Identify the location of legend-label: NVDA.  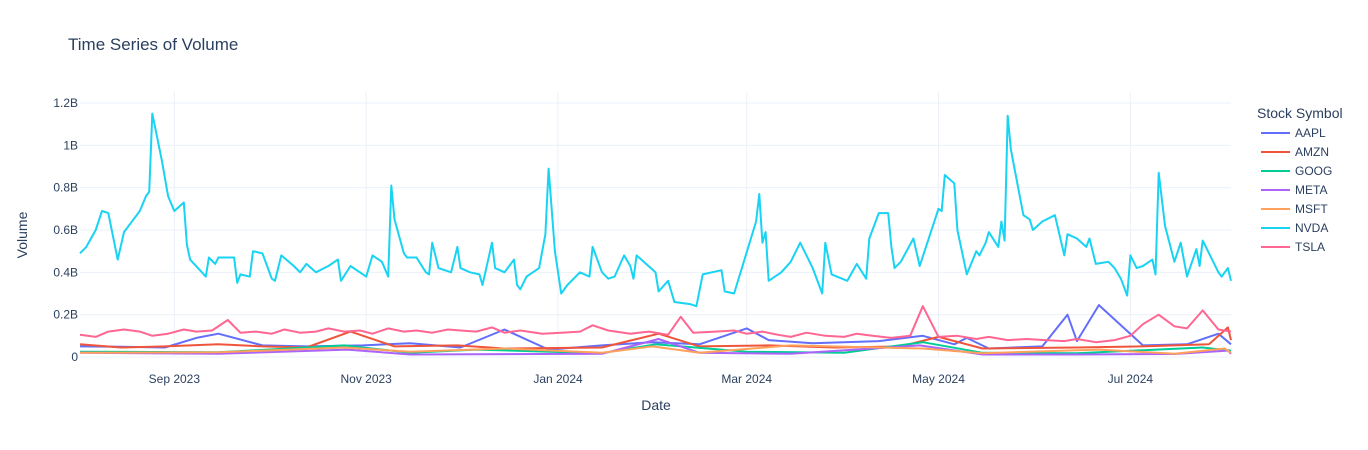
(1311, 228).